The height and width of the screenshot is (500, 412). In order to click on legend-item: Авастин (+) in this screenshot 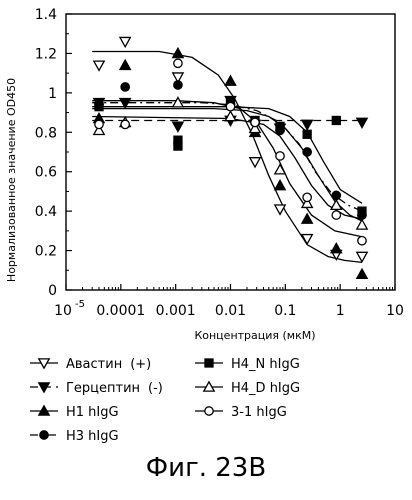, I will do `click(90, 364)`.